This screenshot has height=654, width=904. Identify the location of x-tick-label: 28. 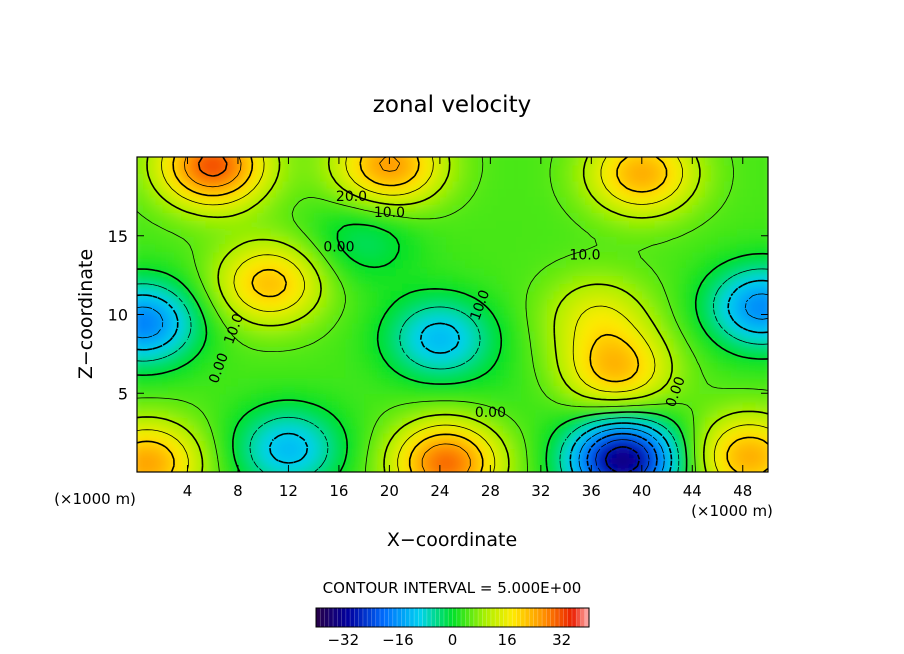
(490, 491).